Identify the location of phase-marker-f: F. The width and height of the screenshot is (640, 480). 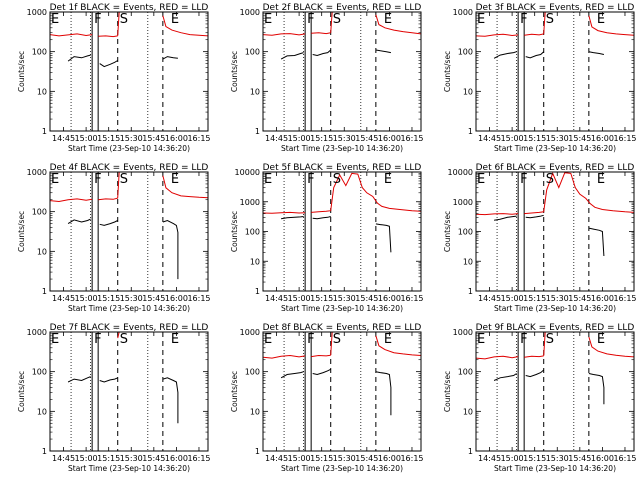
(310, 339).